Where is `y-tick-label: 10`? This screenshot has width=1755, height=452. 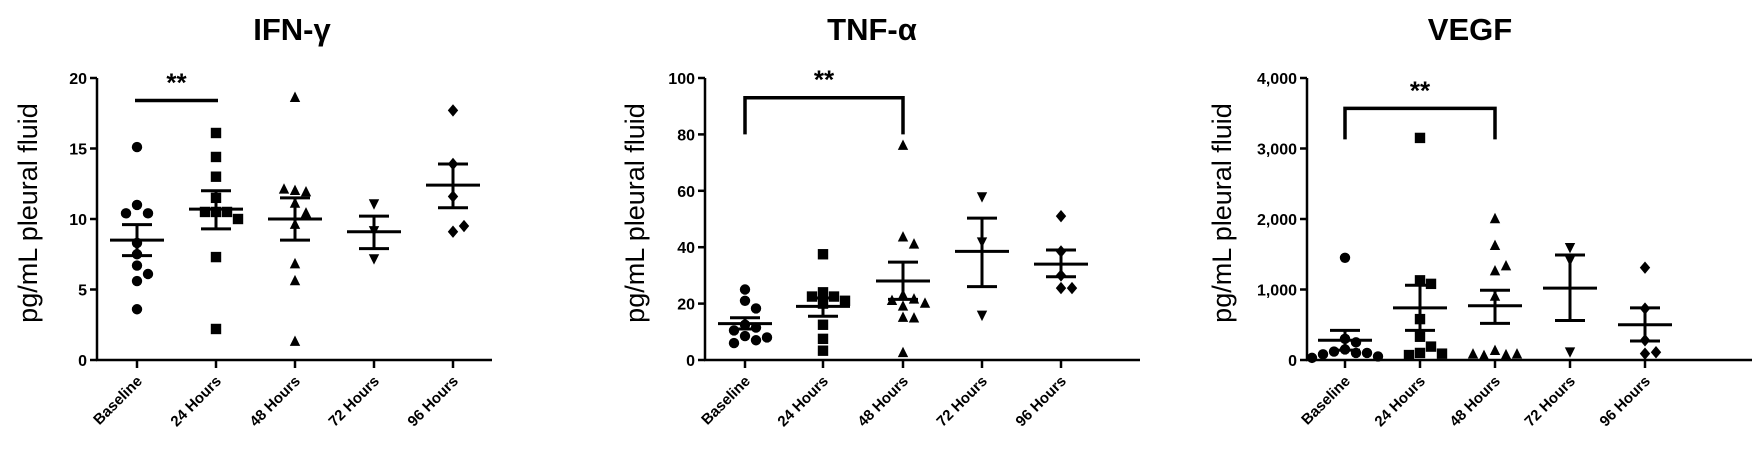 y-tick-label: 10 is located at coordinates (78, 220).